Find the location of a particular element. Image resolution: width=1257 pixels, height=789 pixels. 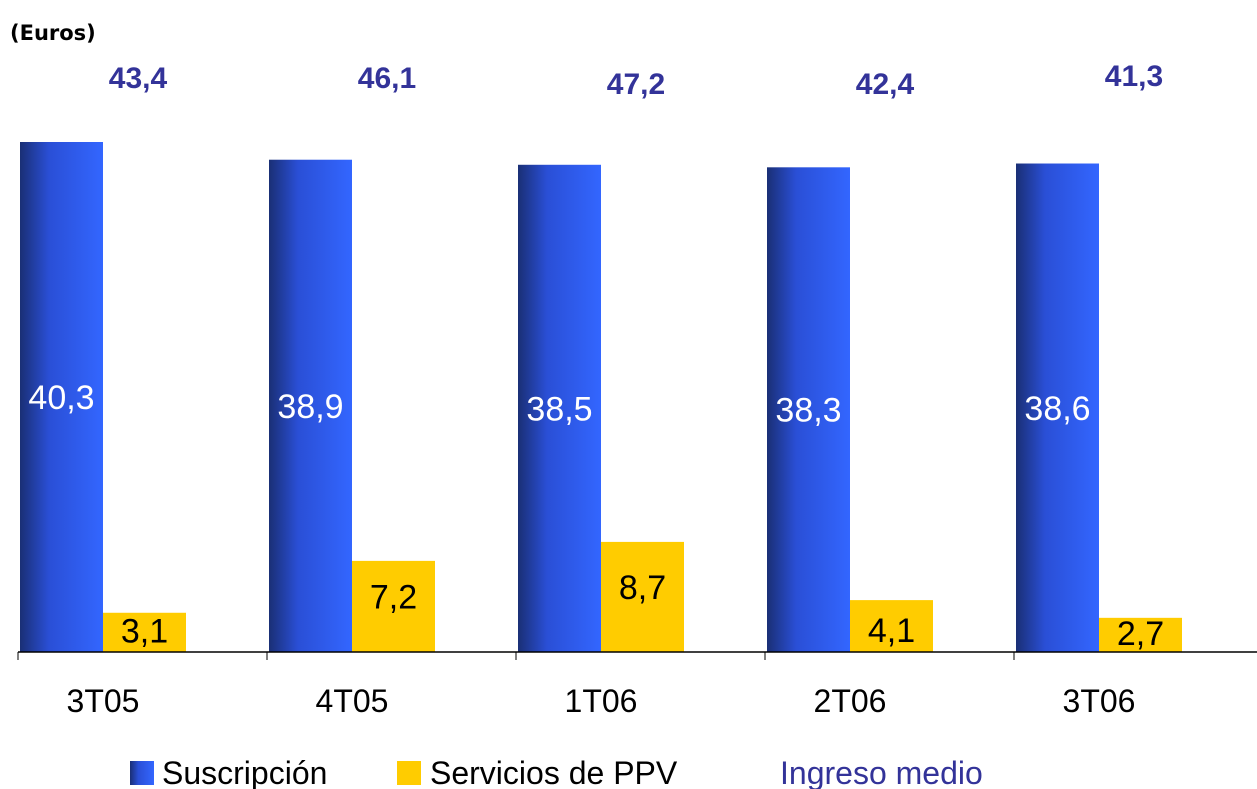

tick-label-3T06: 3T06 is located at coordinates (1099, 701).